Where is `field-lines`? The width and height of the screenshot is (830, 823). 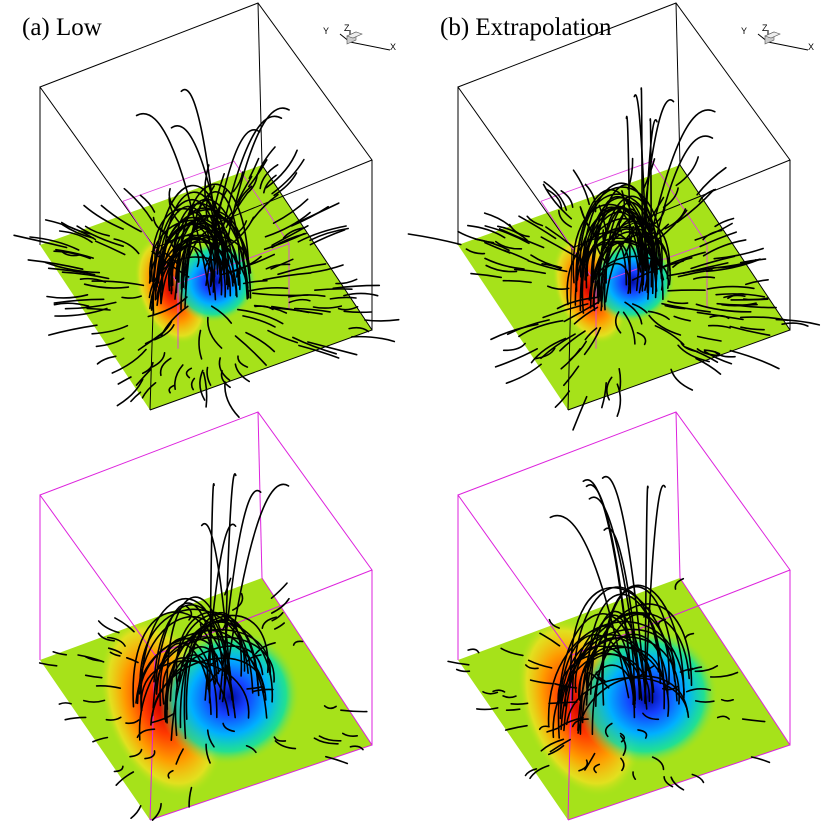
field-lines is located at coordinates (609, 633).